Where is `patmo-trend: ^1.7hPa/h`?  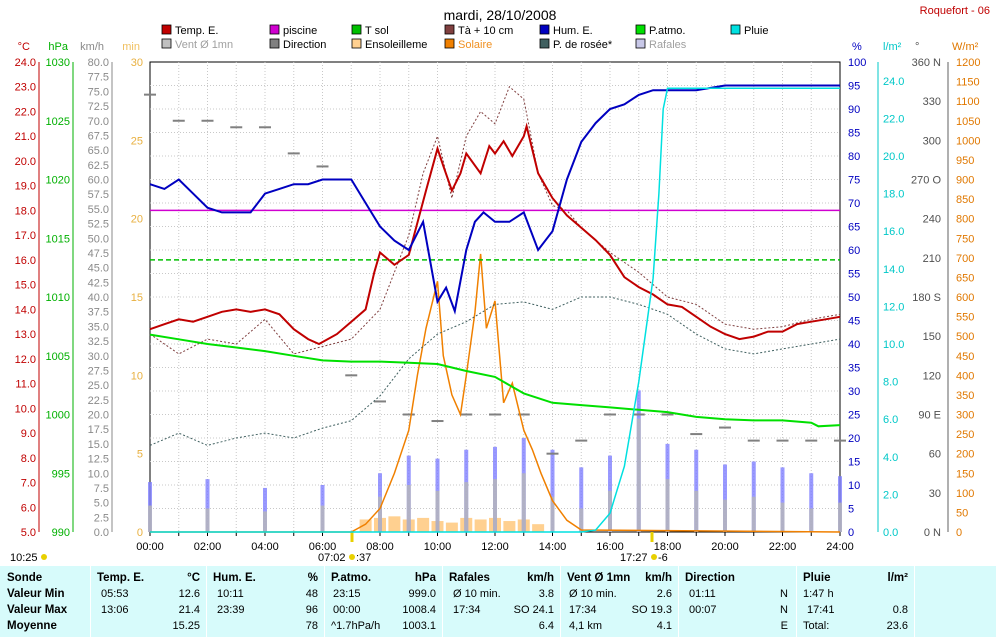
patmo-trend: ^1.7hPa/h is located at coordinates (356, 626).